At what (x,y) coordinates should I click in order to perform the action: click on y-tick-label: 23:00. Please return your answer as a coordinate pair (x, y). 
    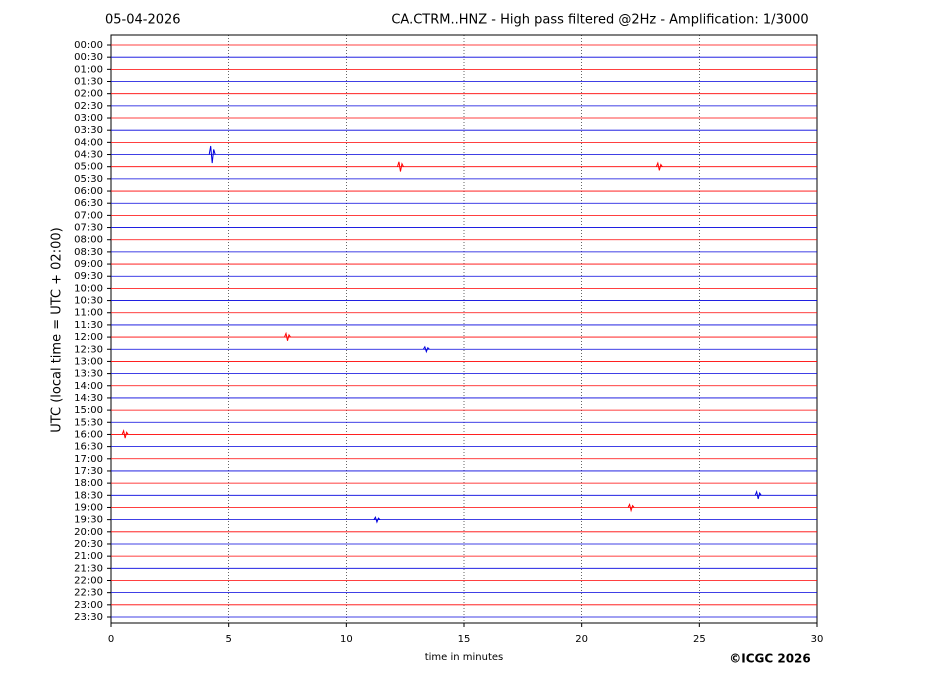
    Looking at the image, I should click on (88, 605).